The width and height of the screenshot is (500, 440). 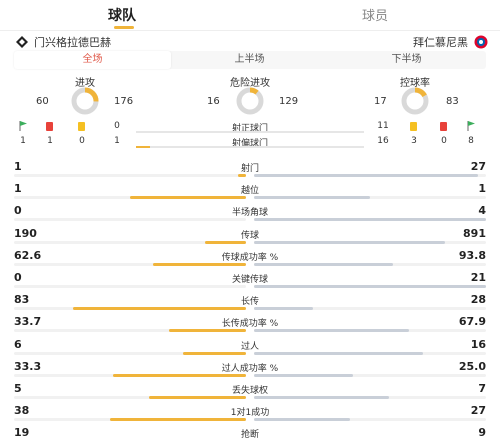 What do you see at coordinates (406, 59) in the screenshot?
I see `period-second-half: 下半场` at bounding box center [406, 59].